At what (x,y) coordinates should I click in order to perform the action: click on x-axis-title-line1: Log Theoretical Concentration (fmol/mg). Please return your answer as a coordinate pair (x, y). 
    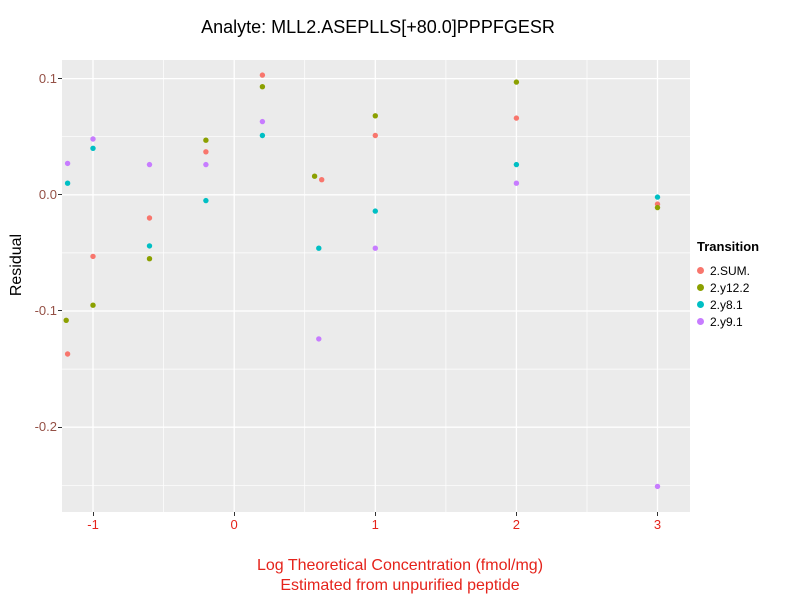
    Looking at the image, I should click on (400, 565).